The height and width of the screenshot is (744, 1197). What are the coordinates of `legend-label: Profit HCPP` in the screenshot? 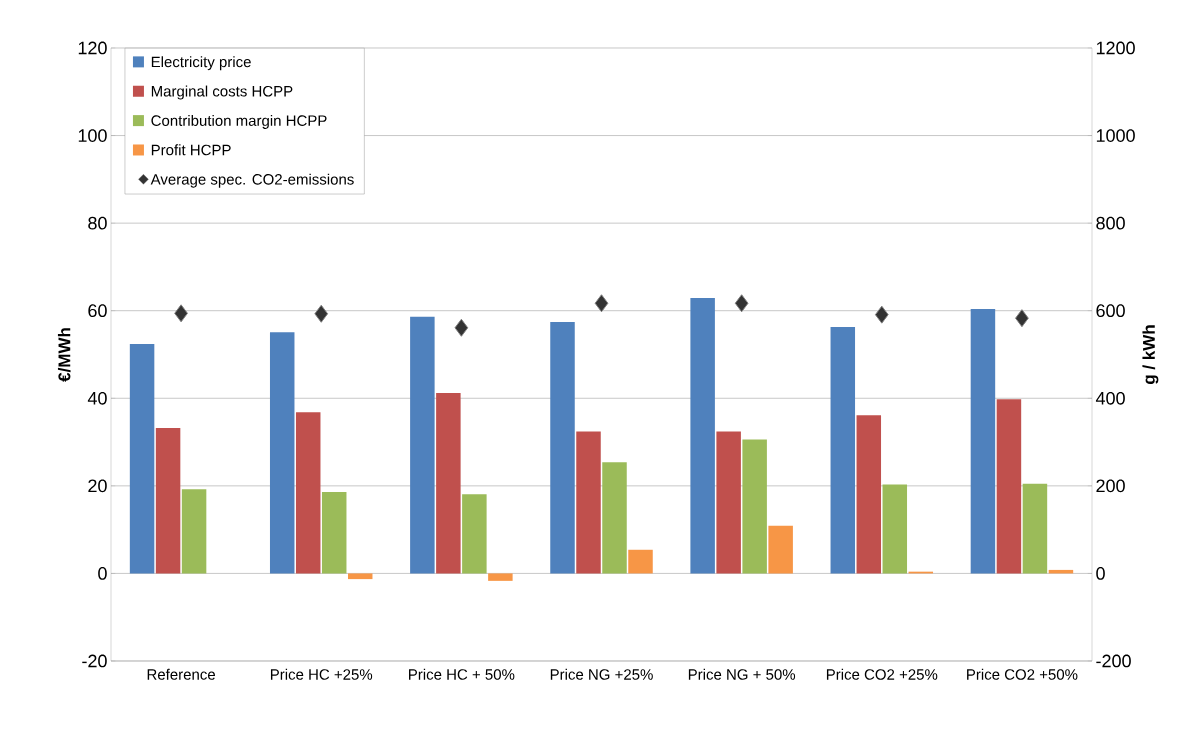 It's located at (191, 150).